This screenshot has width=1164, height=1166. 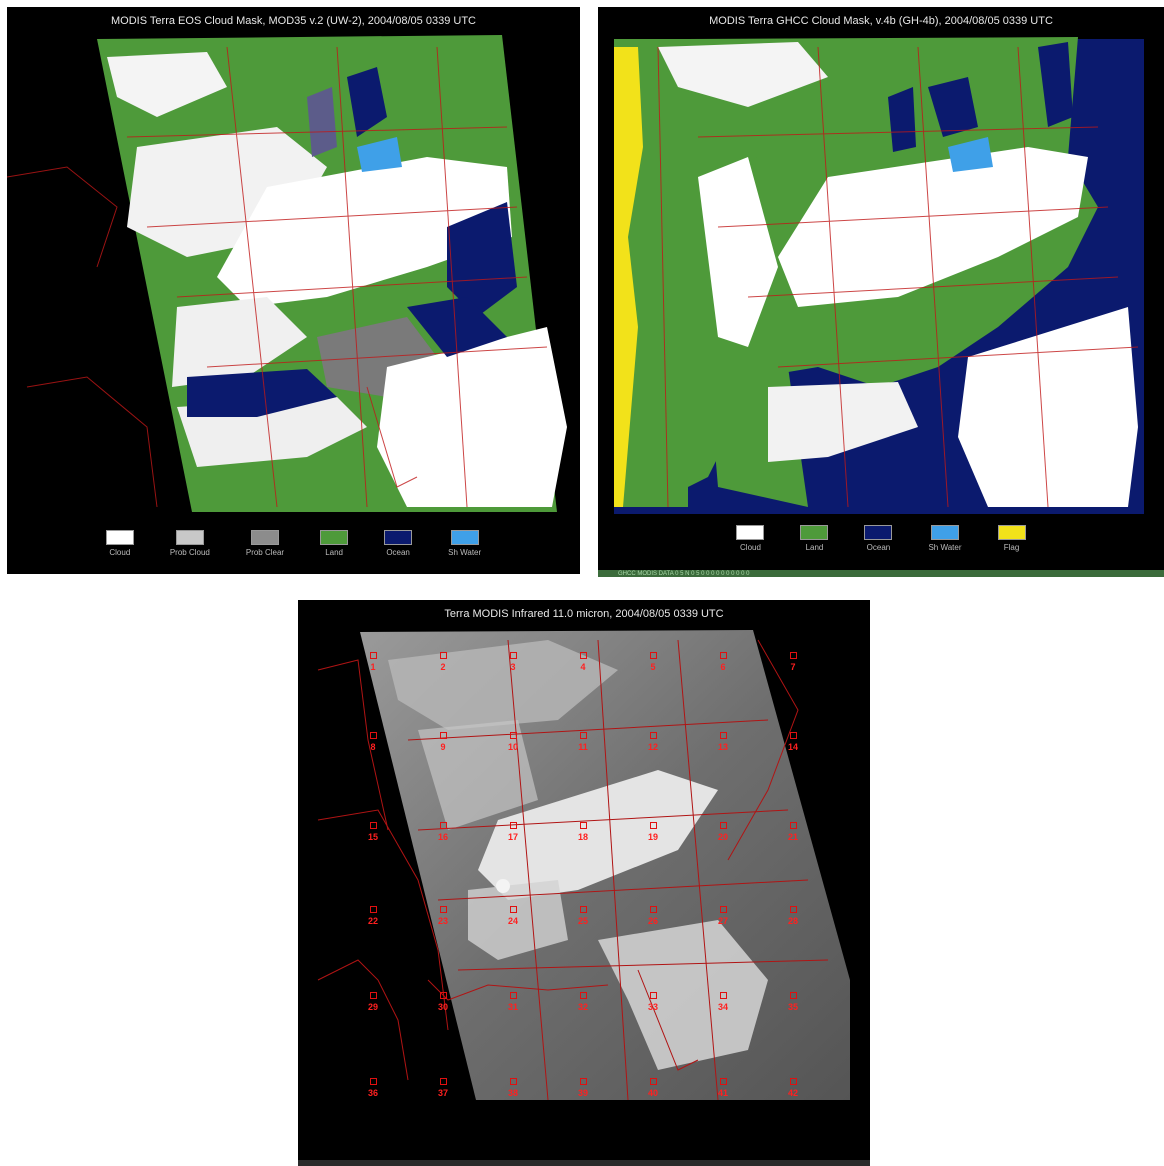 What do you see at coordinates (513, 667) in the screenshot?
I see `station-number: 3` at bounding box center [513, 667].